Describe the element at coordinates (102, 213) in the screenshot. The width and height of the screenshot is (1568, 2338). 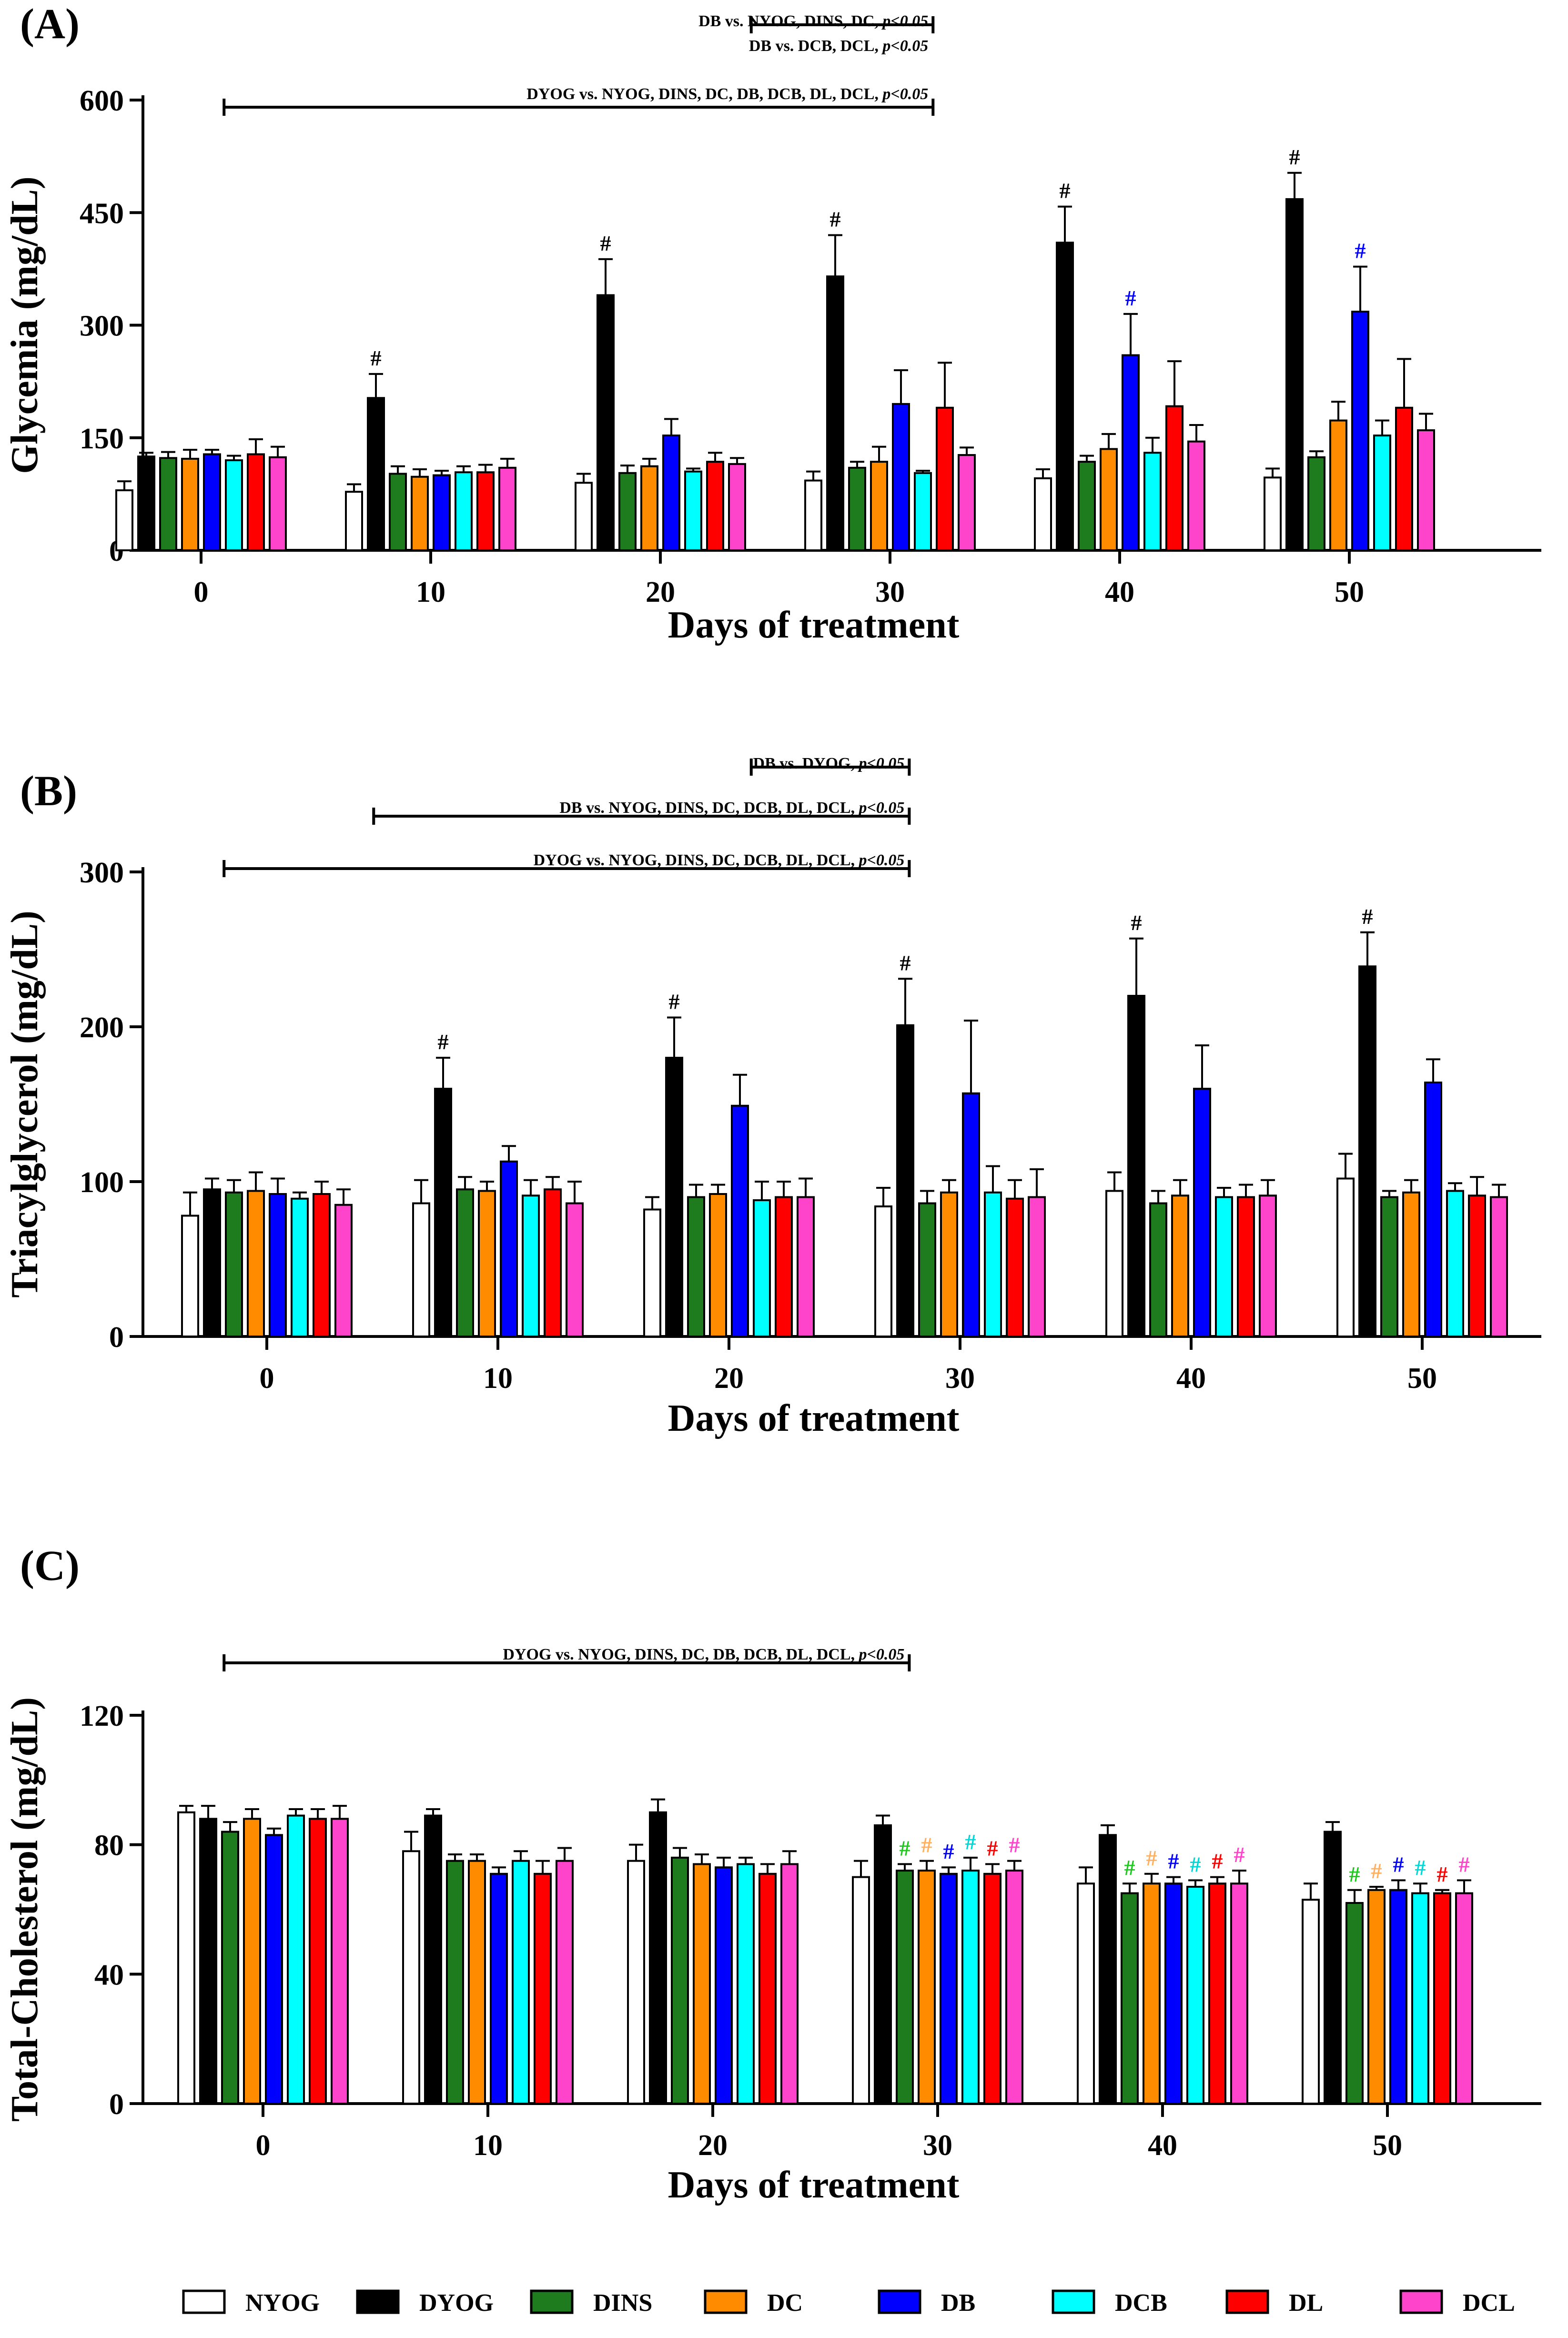
I see `y-tick-label: 450` at that location.